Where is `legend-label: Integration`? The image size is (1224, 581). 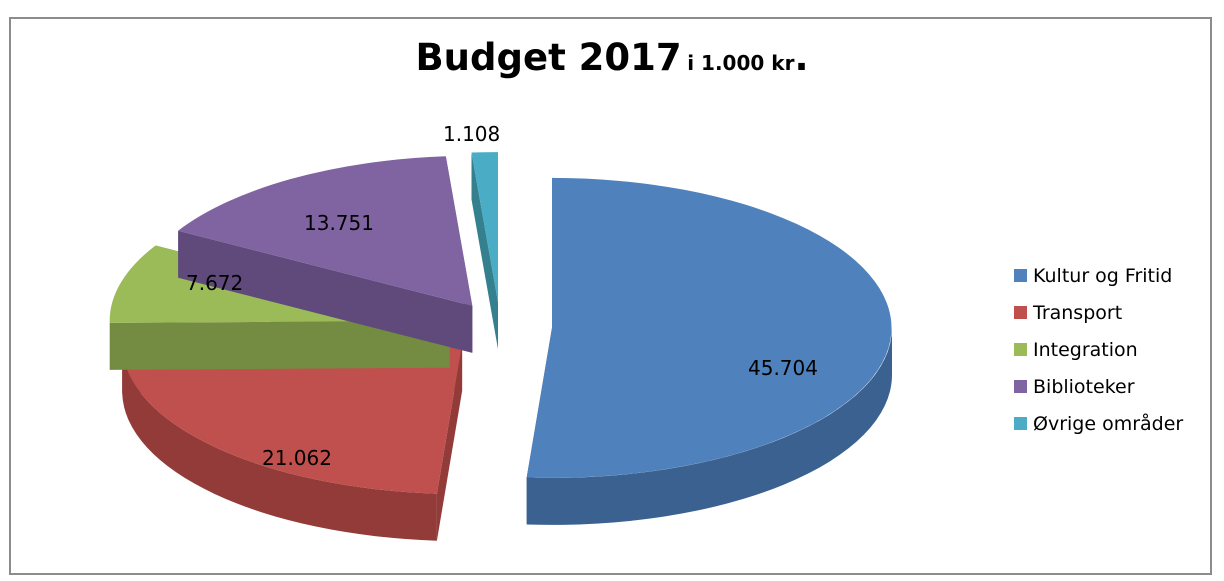 legend-label: Integration is located at coordinates (1085, 349).